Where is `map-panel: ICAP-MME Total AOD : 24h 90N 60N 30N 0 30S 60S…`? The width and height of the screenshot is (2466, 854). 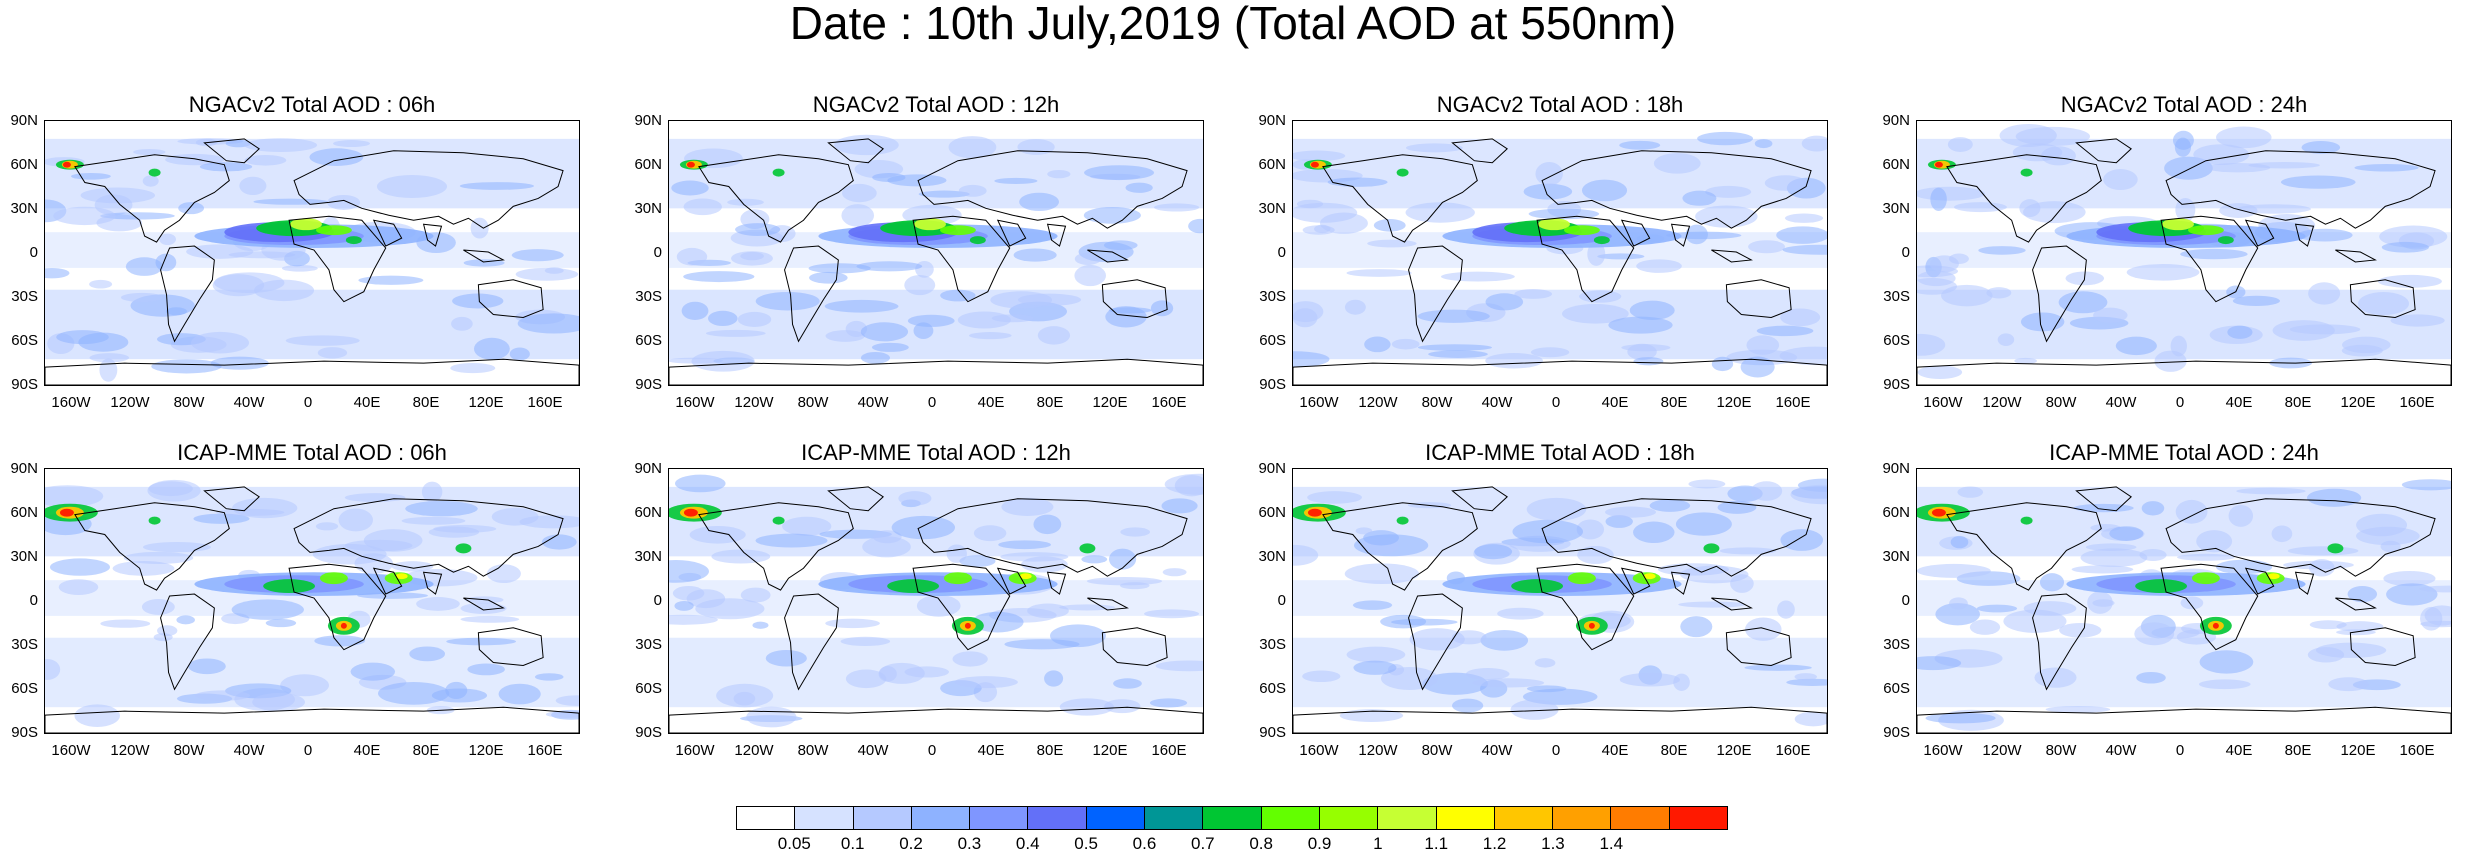 map-panel: ICAP-MME Total AOD : 24h 90N 60N 30N 0 30S 60S… is located at coordinates (2169, 605).